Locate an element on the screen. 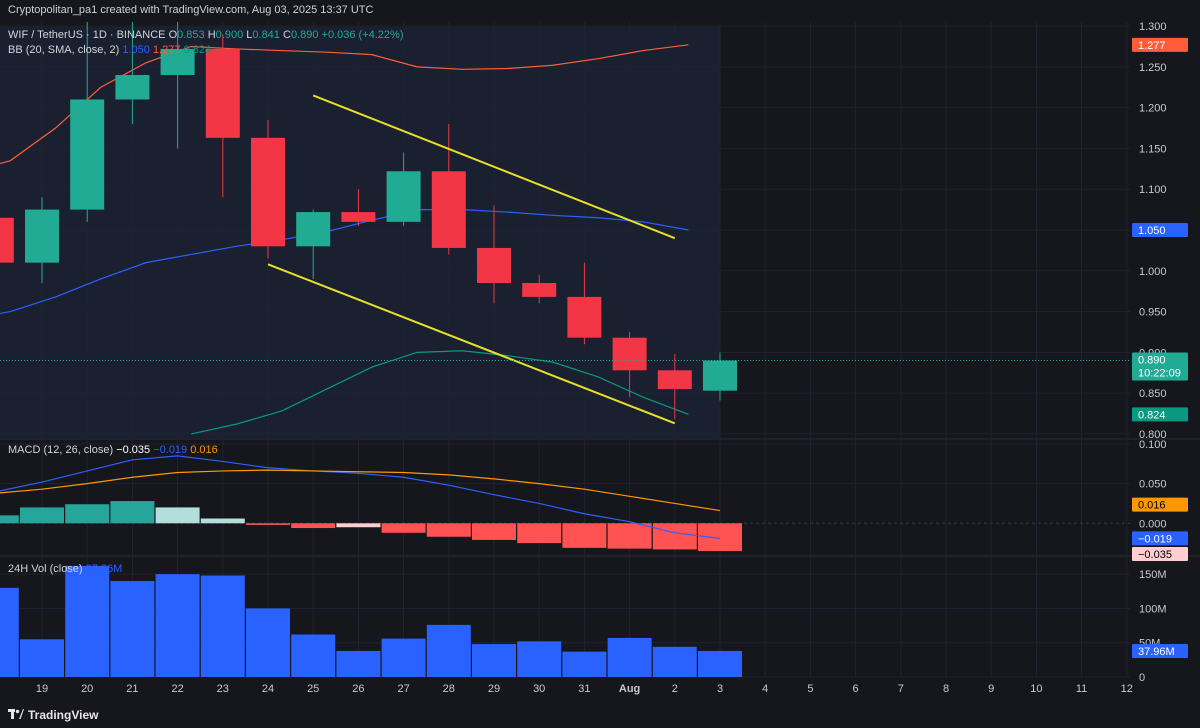  bb-lower-price-tag-label: 0.824 is located at coordinates (1152, 415).